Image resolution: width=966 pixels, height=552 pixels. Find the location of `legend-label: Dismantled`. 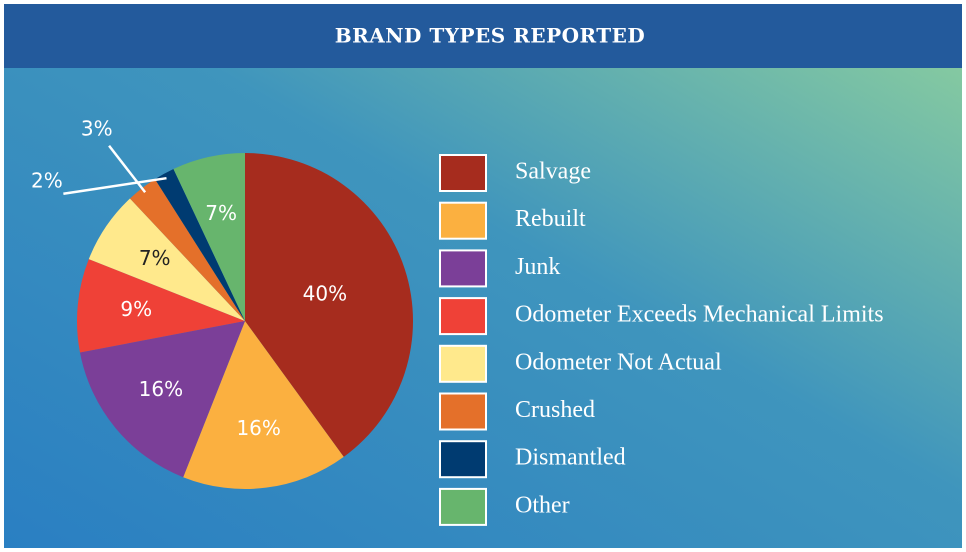

legend-label: Dismantled is located at coordinates (570, 458).